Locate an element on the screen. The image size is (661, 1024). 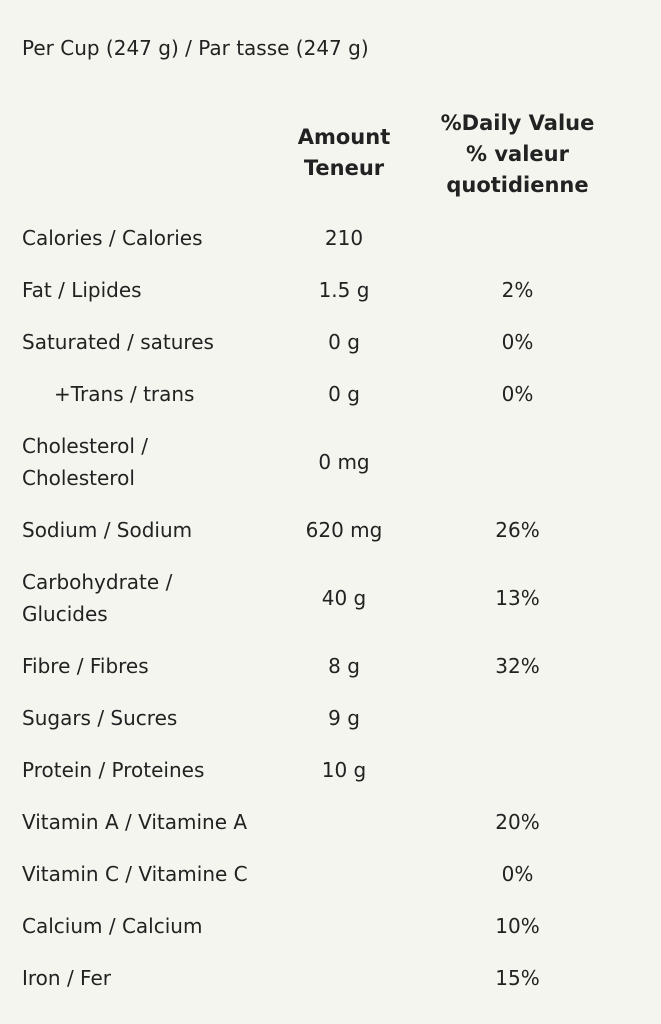
nutrient-name: Fat / Lipides is located at coordinates (82, 290).